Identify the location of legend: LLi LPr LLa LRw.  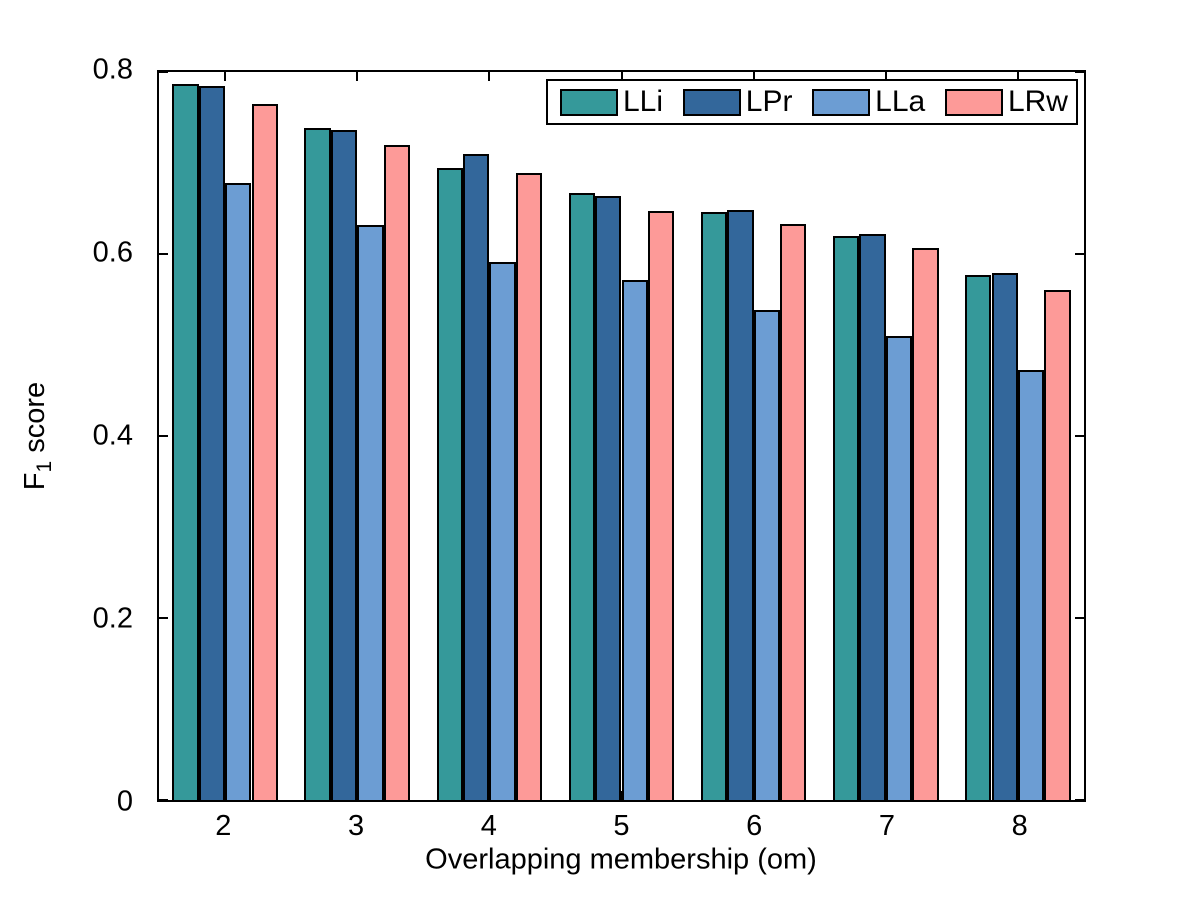
(812, 102).